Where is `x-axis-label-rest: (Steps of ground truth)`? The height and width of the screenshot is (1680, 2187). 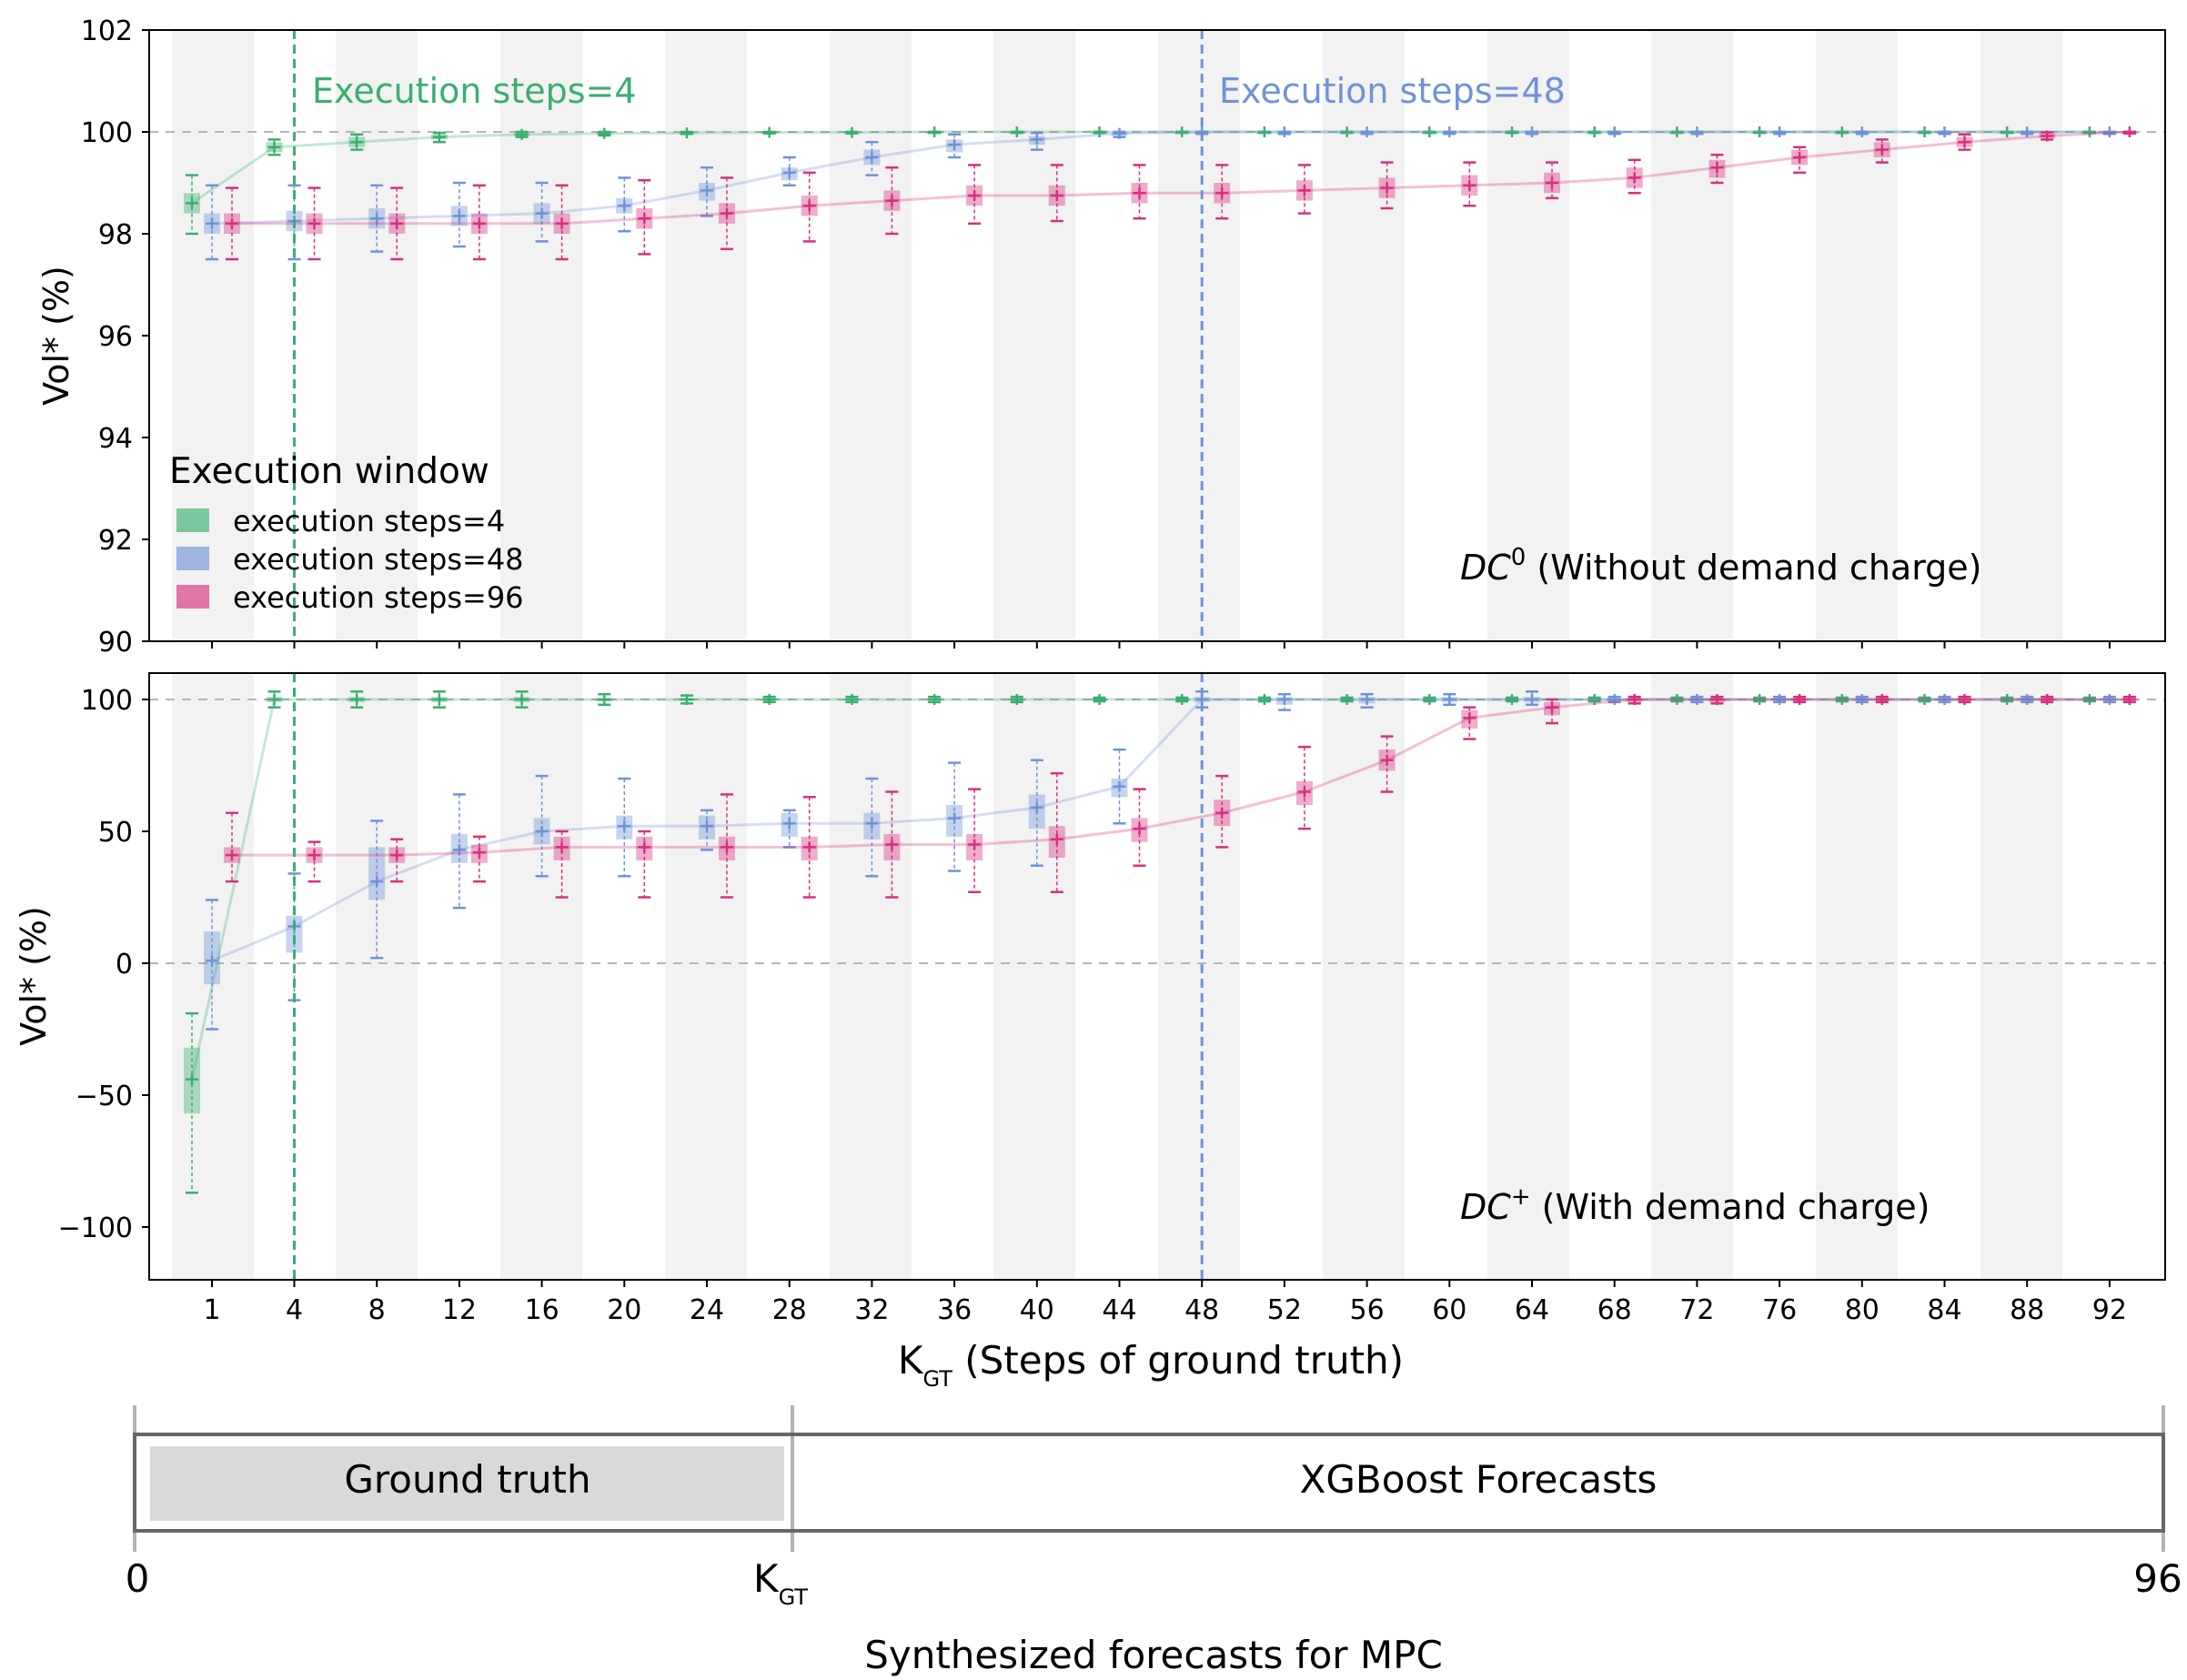
x-axis-label-rest: (Steps of ground truth) is located at coordinates (1178, 1361).